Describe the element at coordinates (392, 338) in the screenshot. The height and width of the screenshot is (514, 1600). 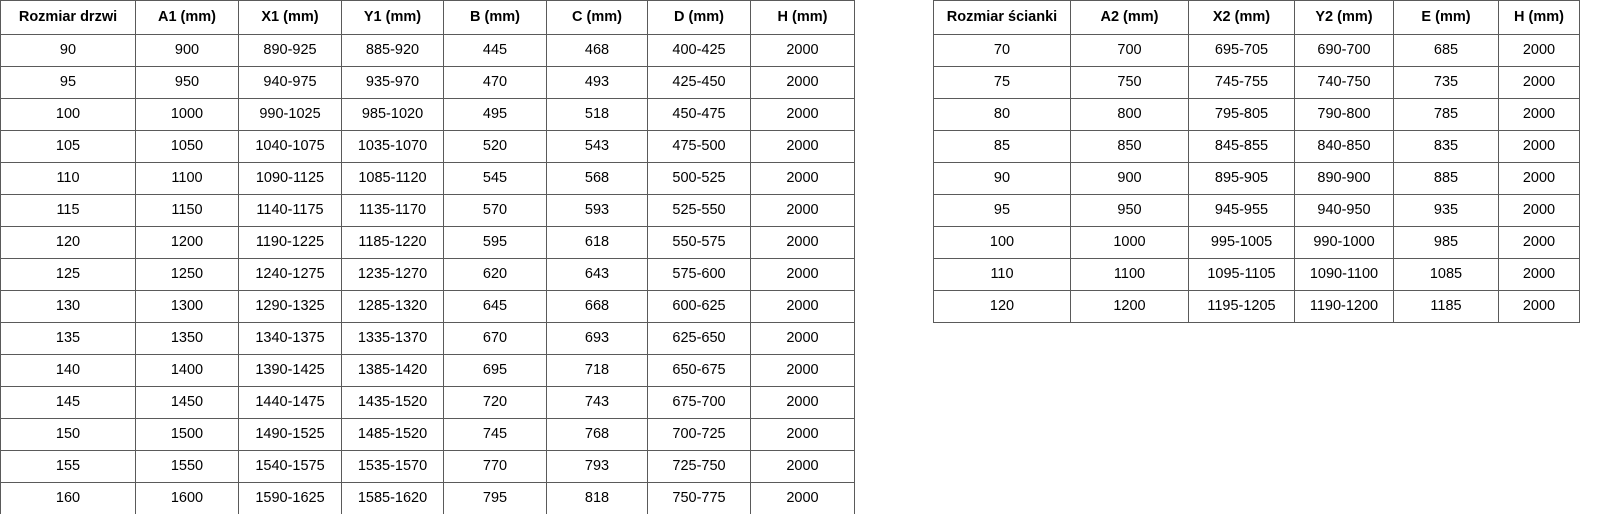
I see `table-cell: 1335-1370` at that location.